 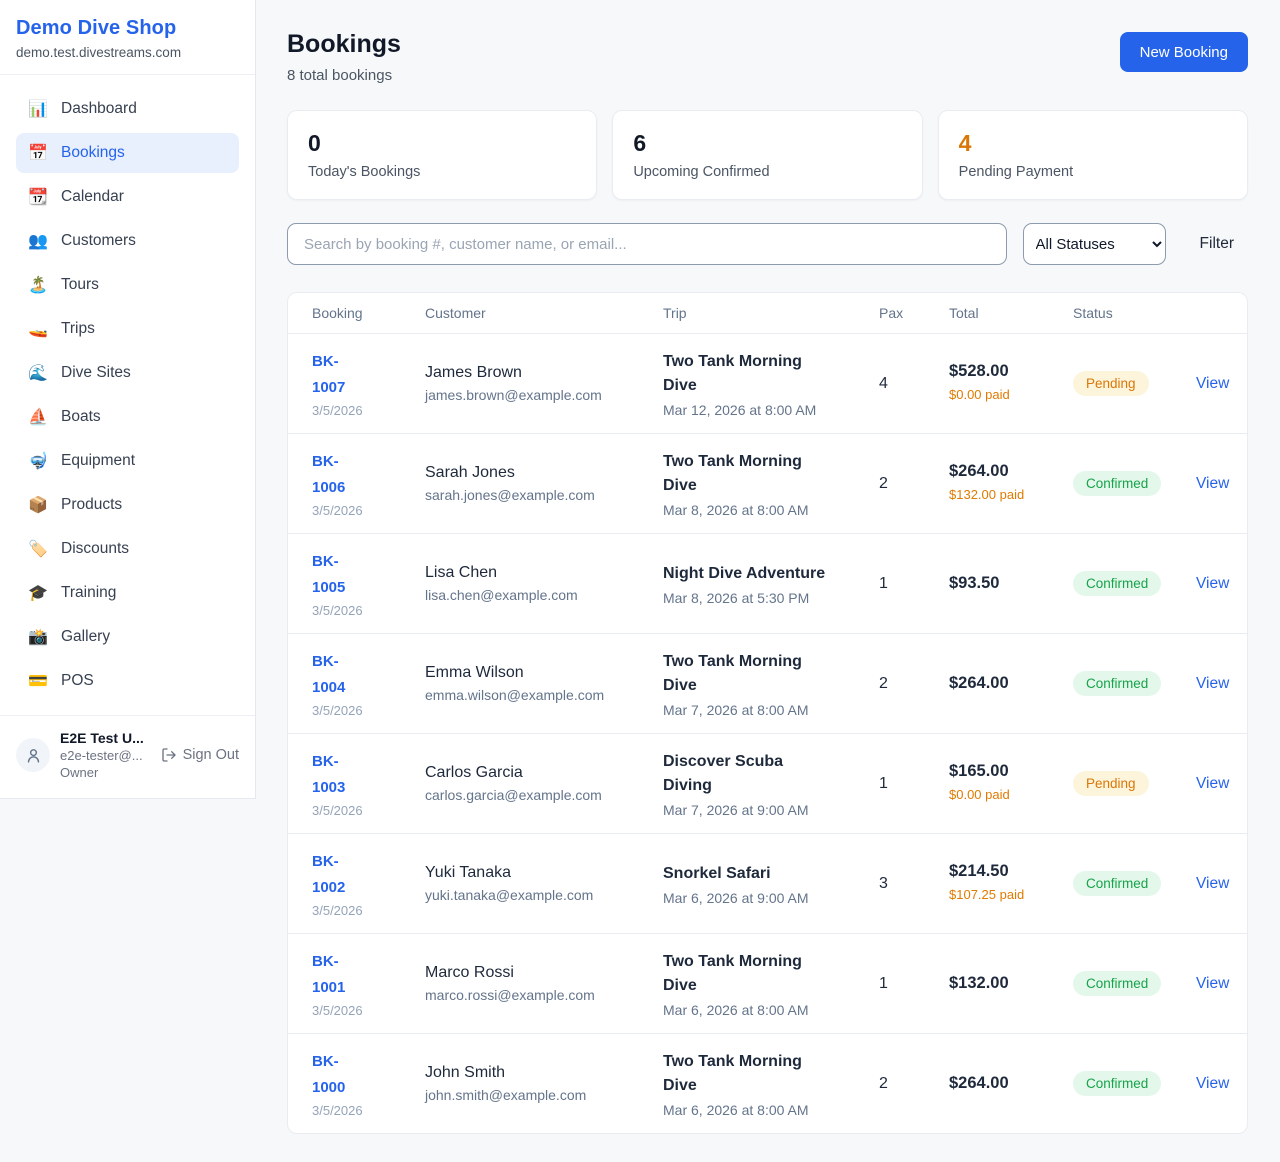 I want to click on booking-cell: BK-1002 3/5/2026, so click(x=368, y=884).